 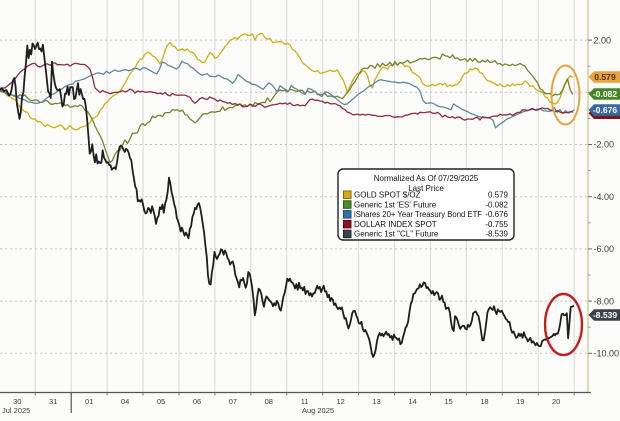 I want to click on svg-text: 01, so click(x=89, y=401).